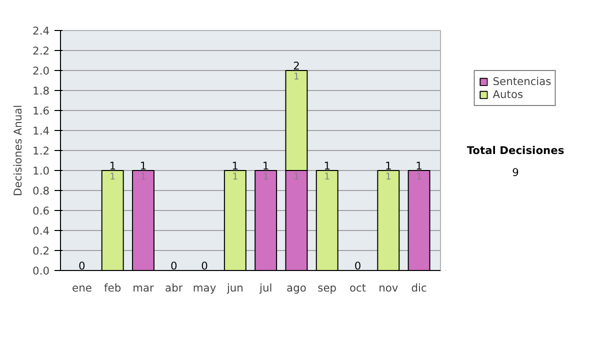  I want to click on y-tick-label: 2.2, so click(41, 51).